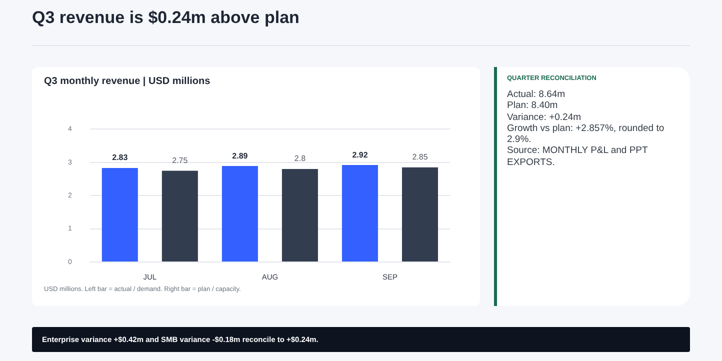  What do you see at coordinates (127, 81) in the screenshot?
I see `chart-title: Q3 monthly revenue | USD millions` at bounding box center [127, 81].